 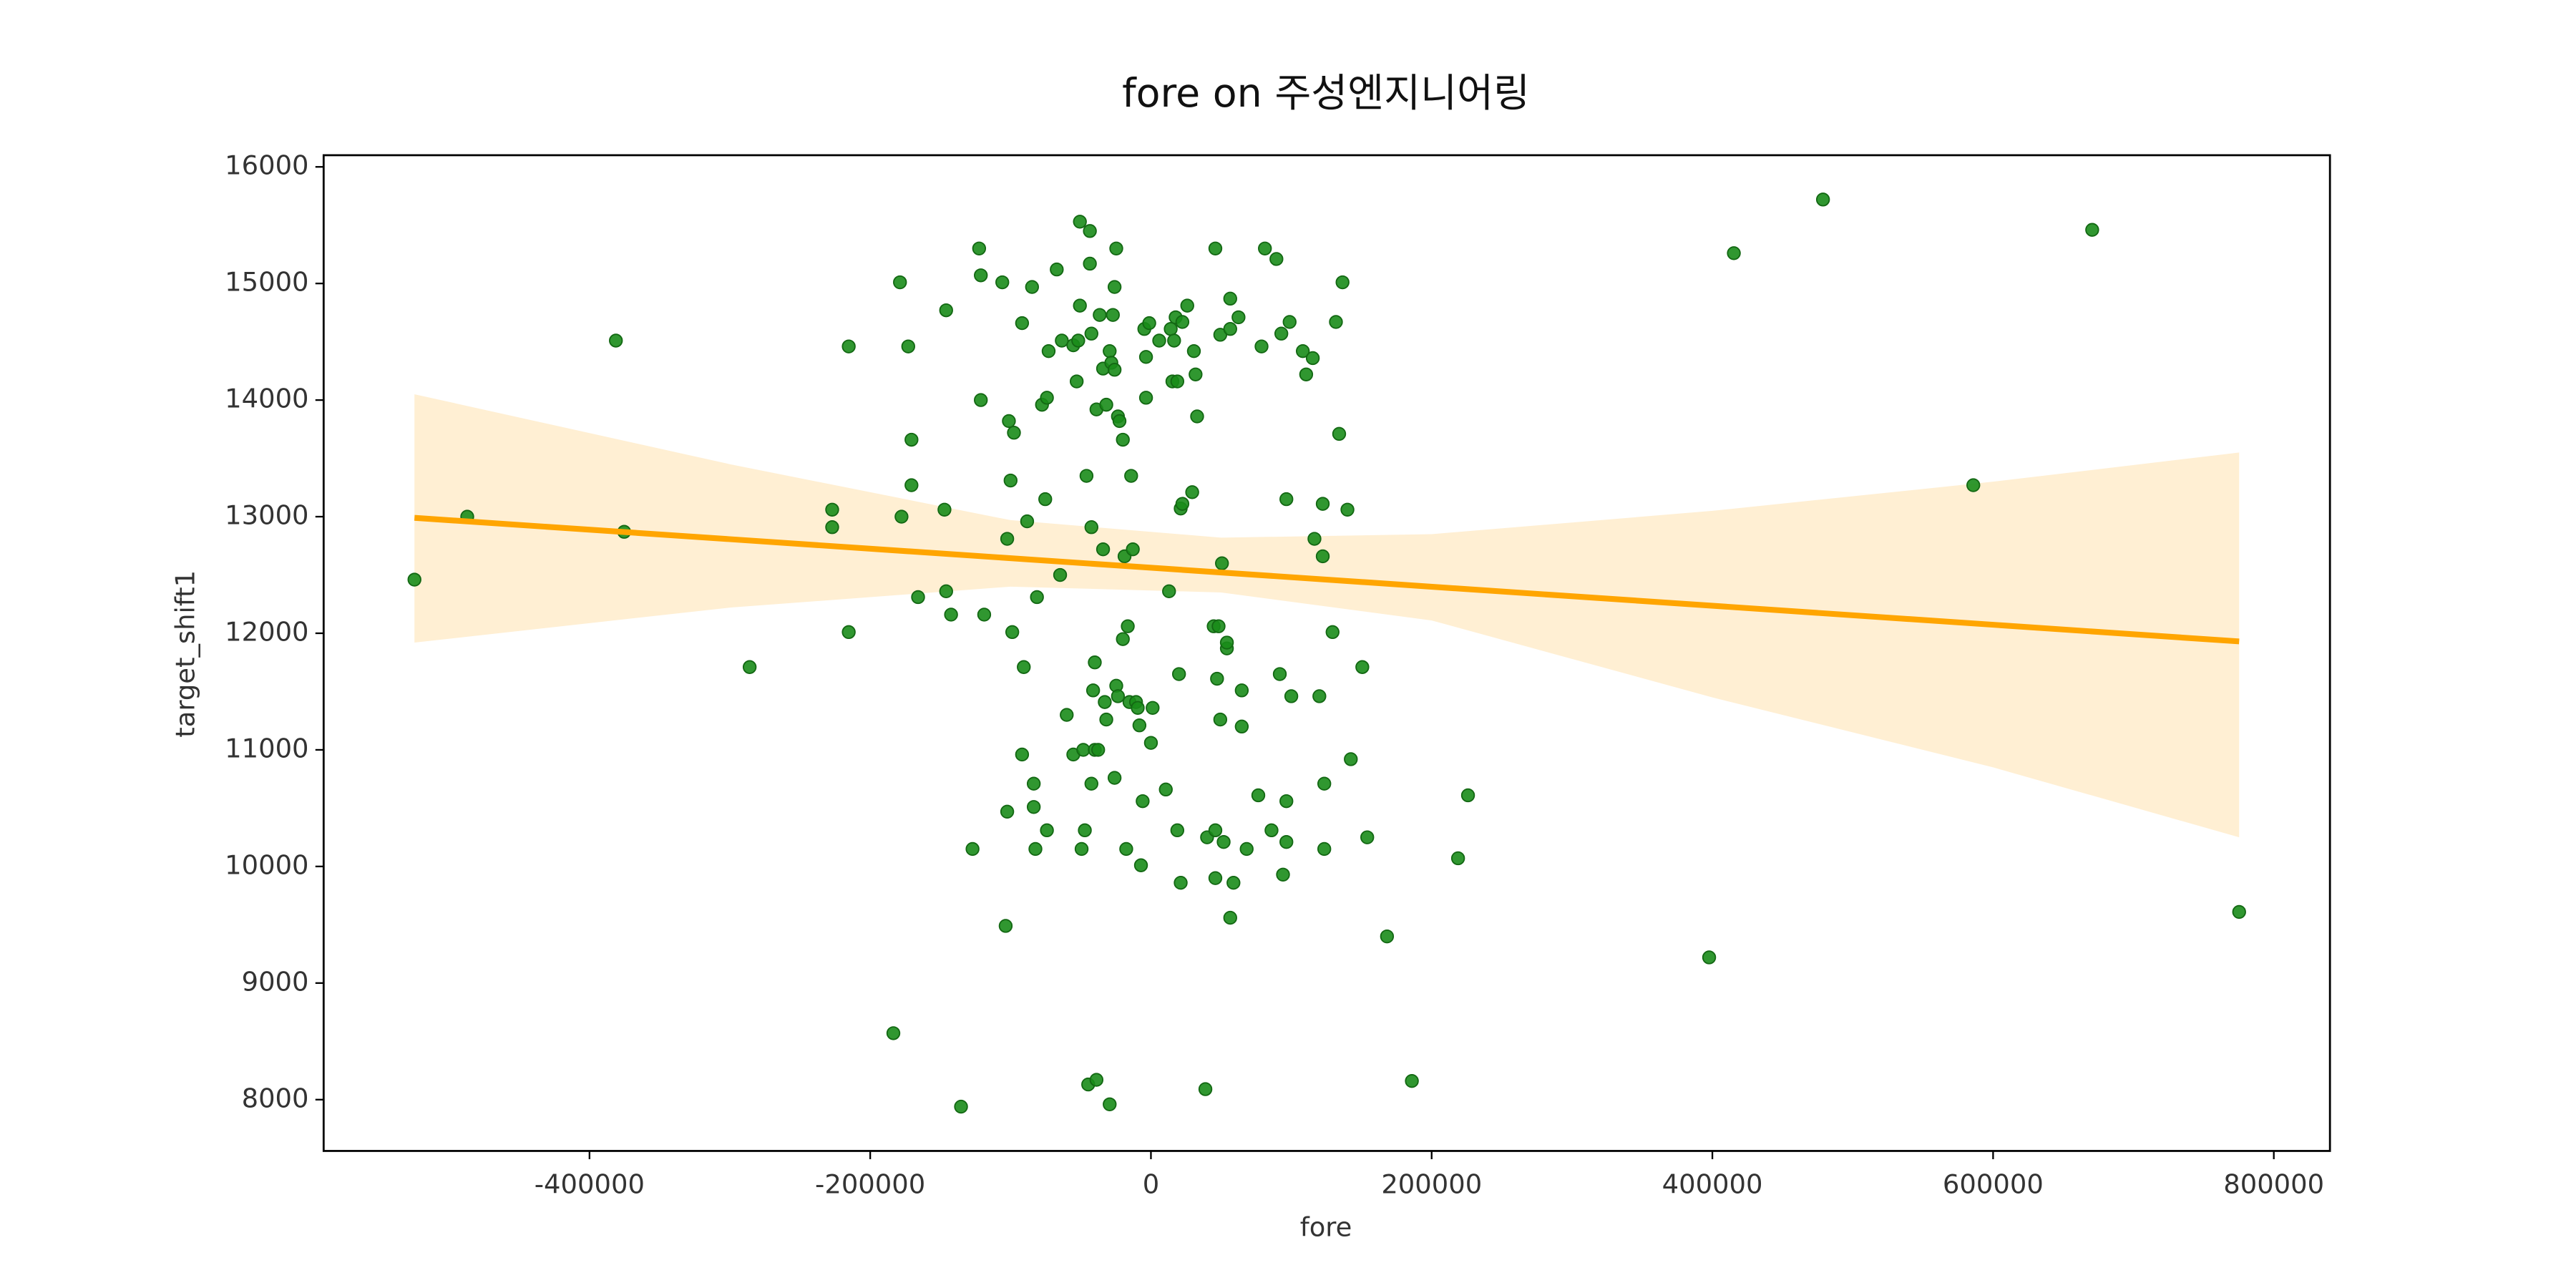 I want to click on y-tick-label: 9000, so click(x=275, y=981).